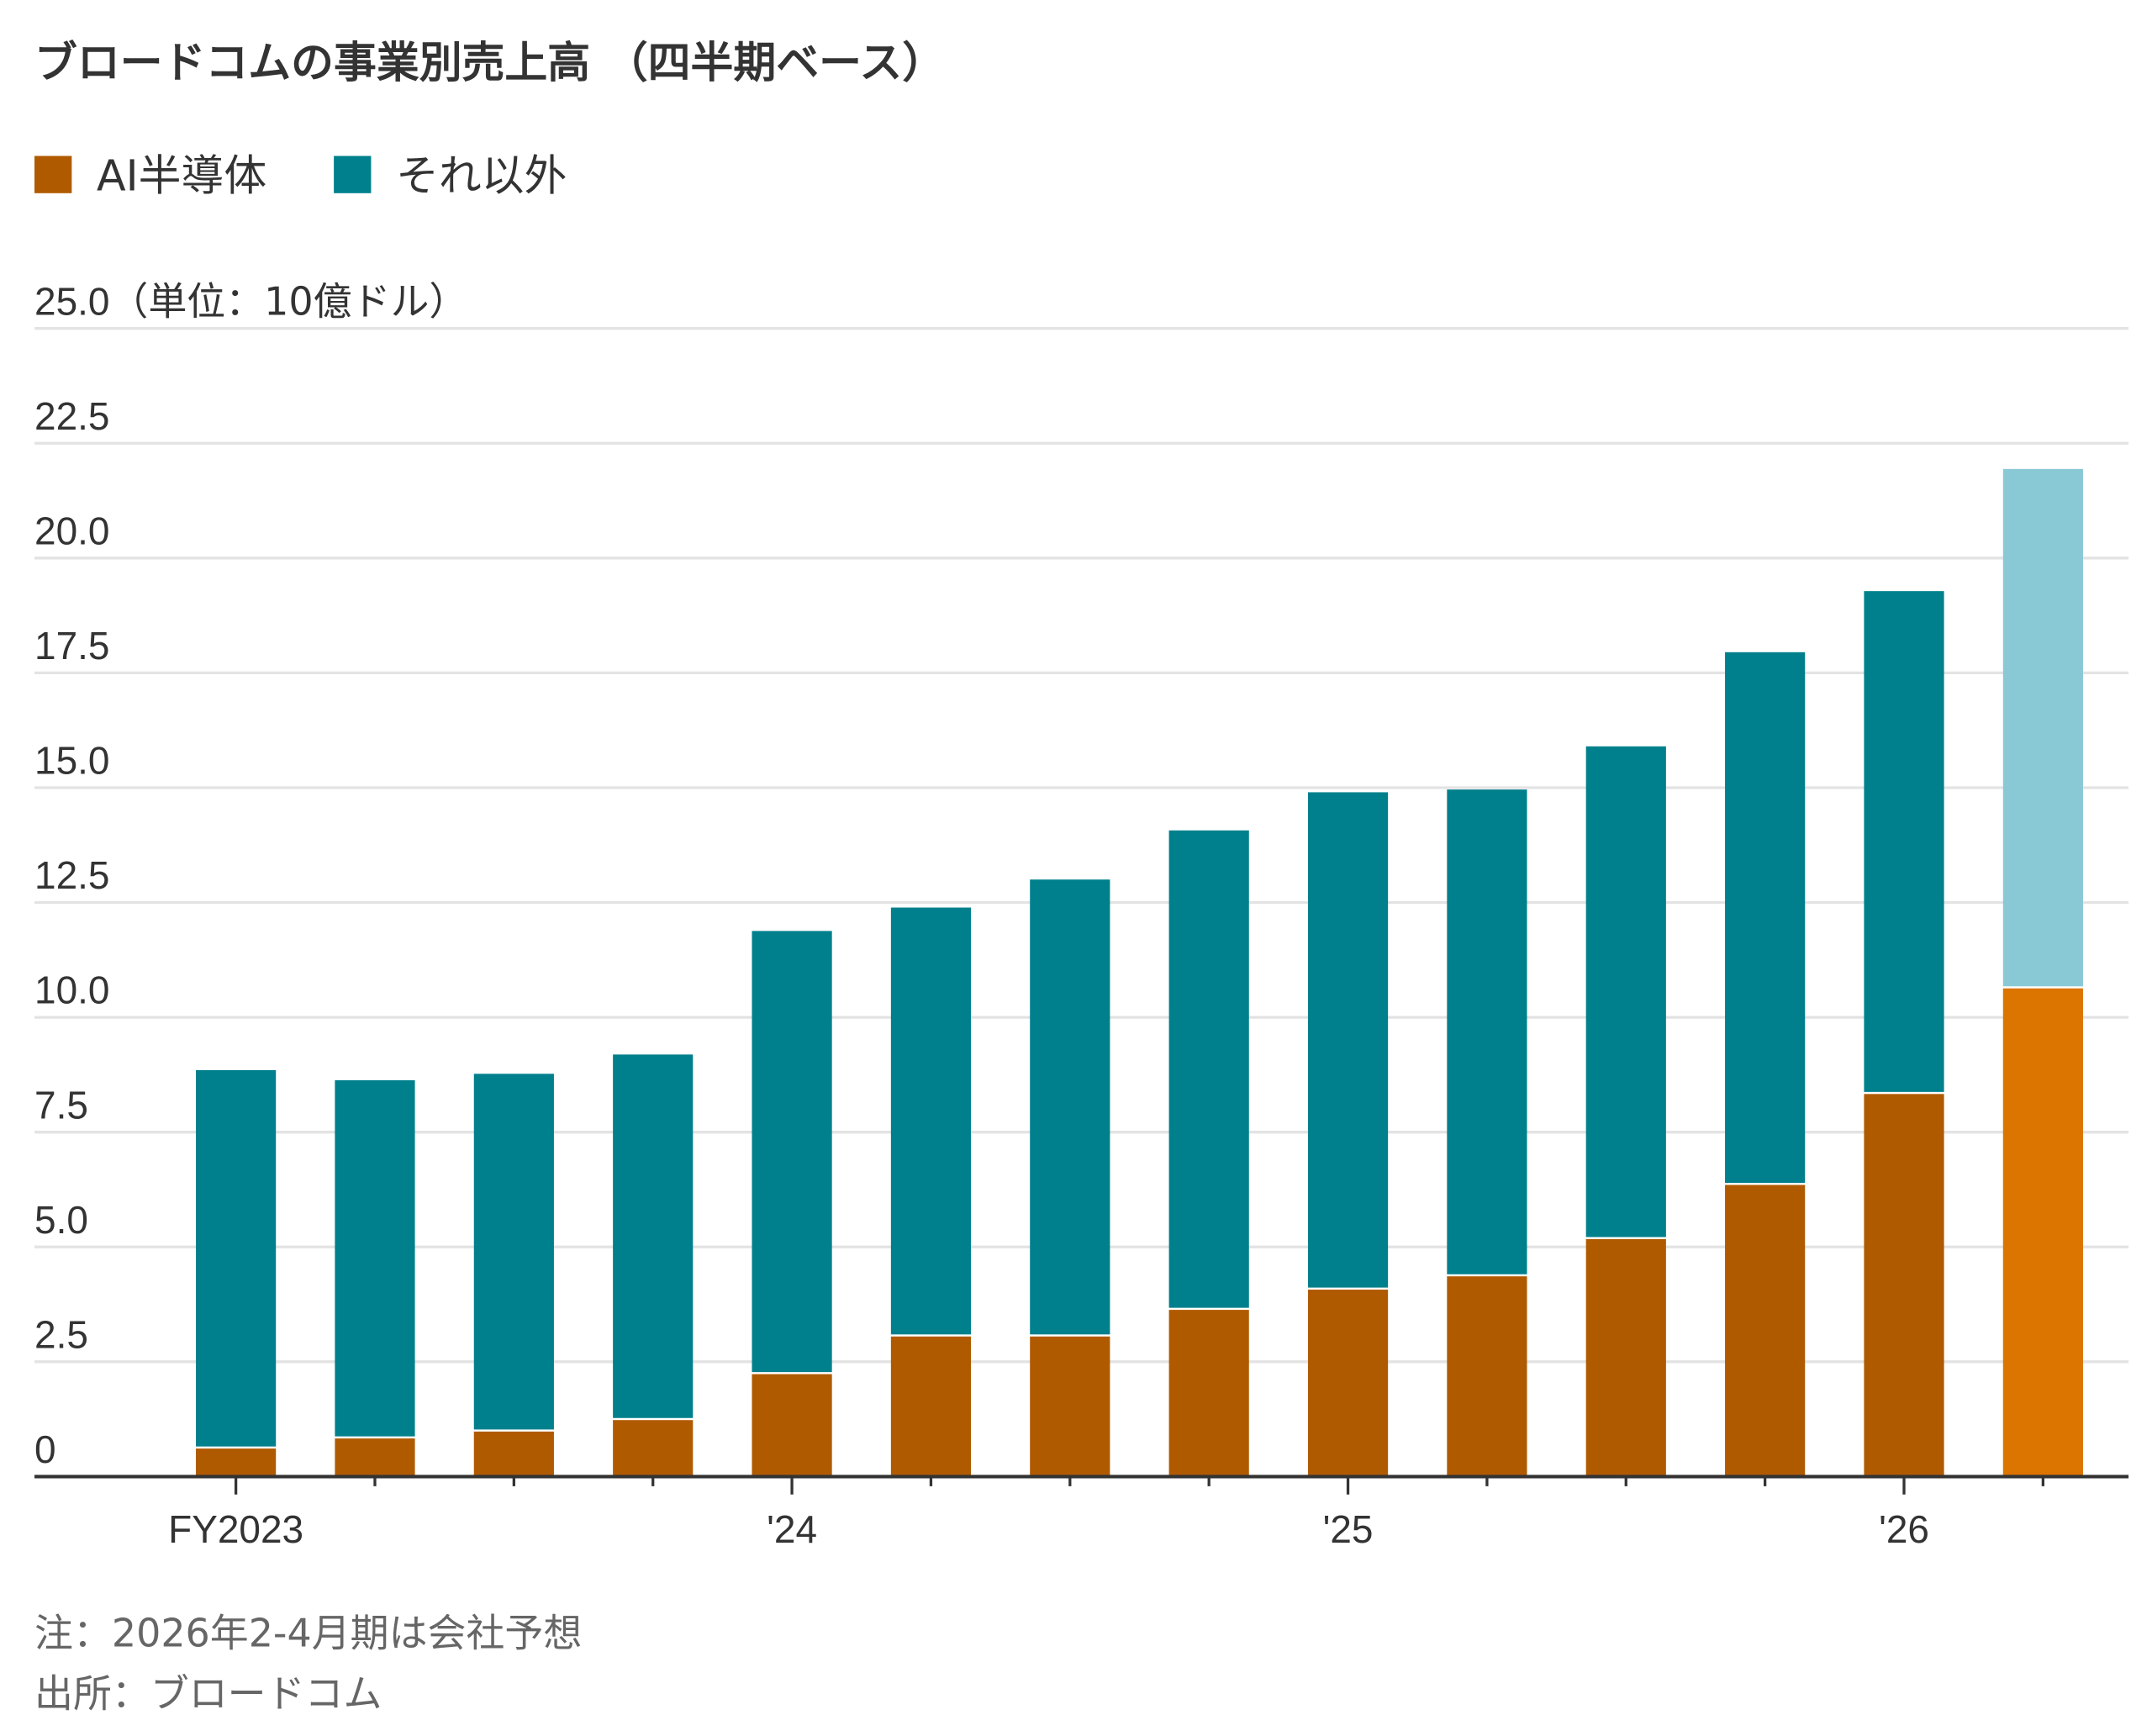 This screenshot has width=2152, height=1736. What do you see at coordinates (792, 1529) in the screenshot?
I see `x-tick-label: '24` at bounding box center [792, 1529].